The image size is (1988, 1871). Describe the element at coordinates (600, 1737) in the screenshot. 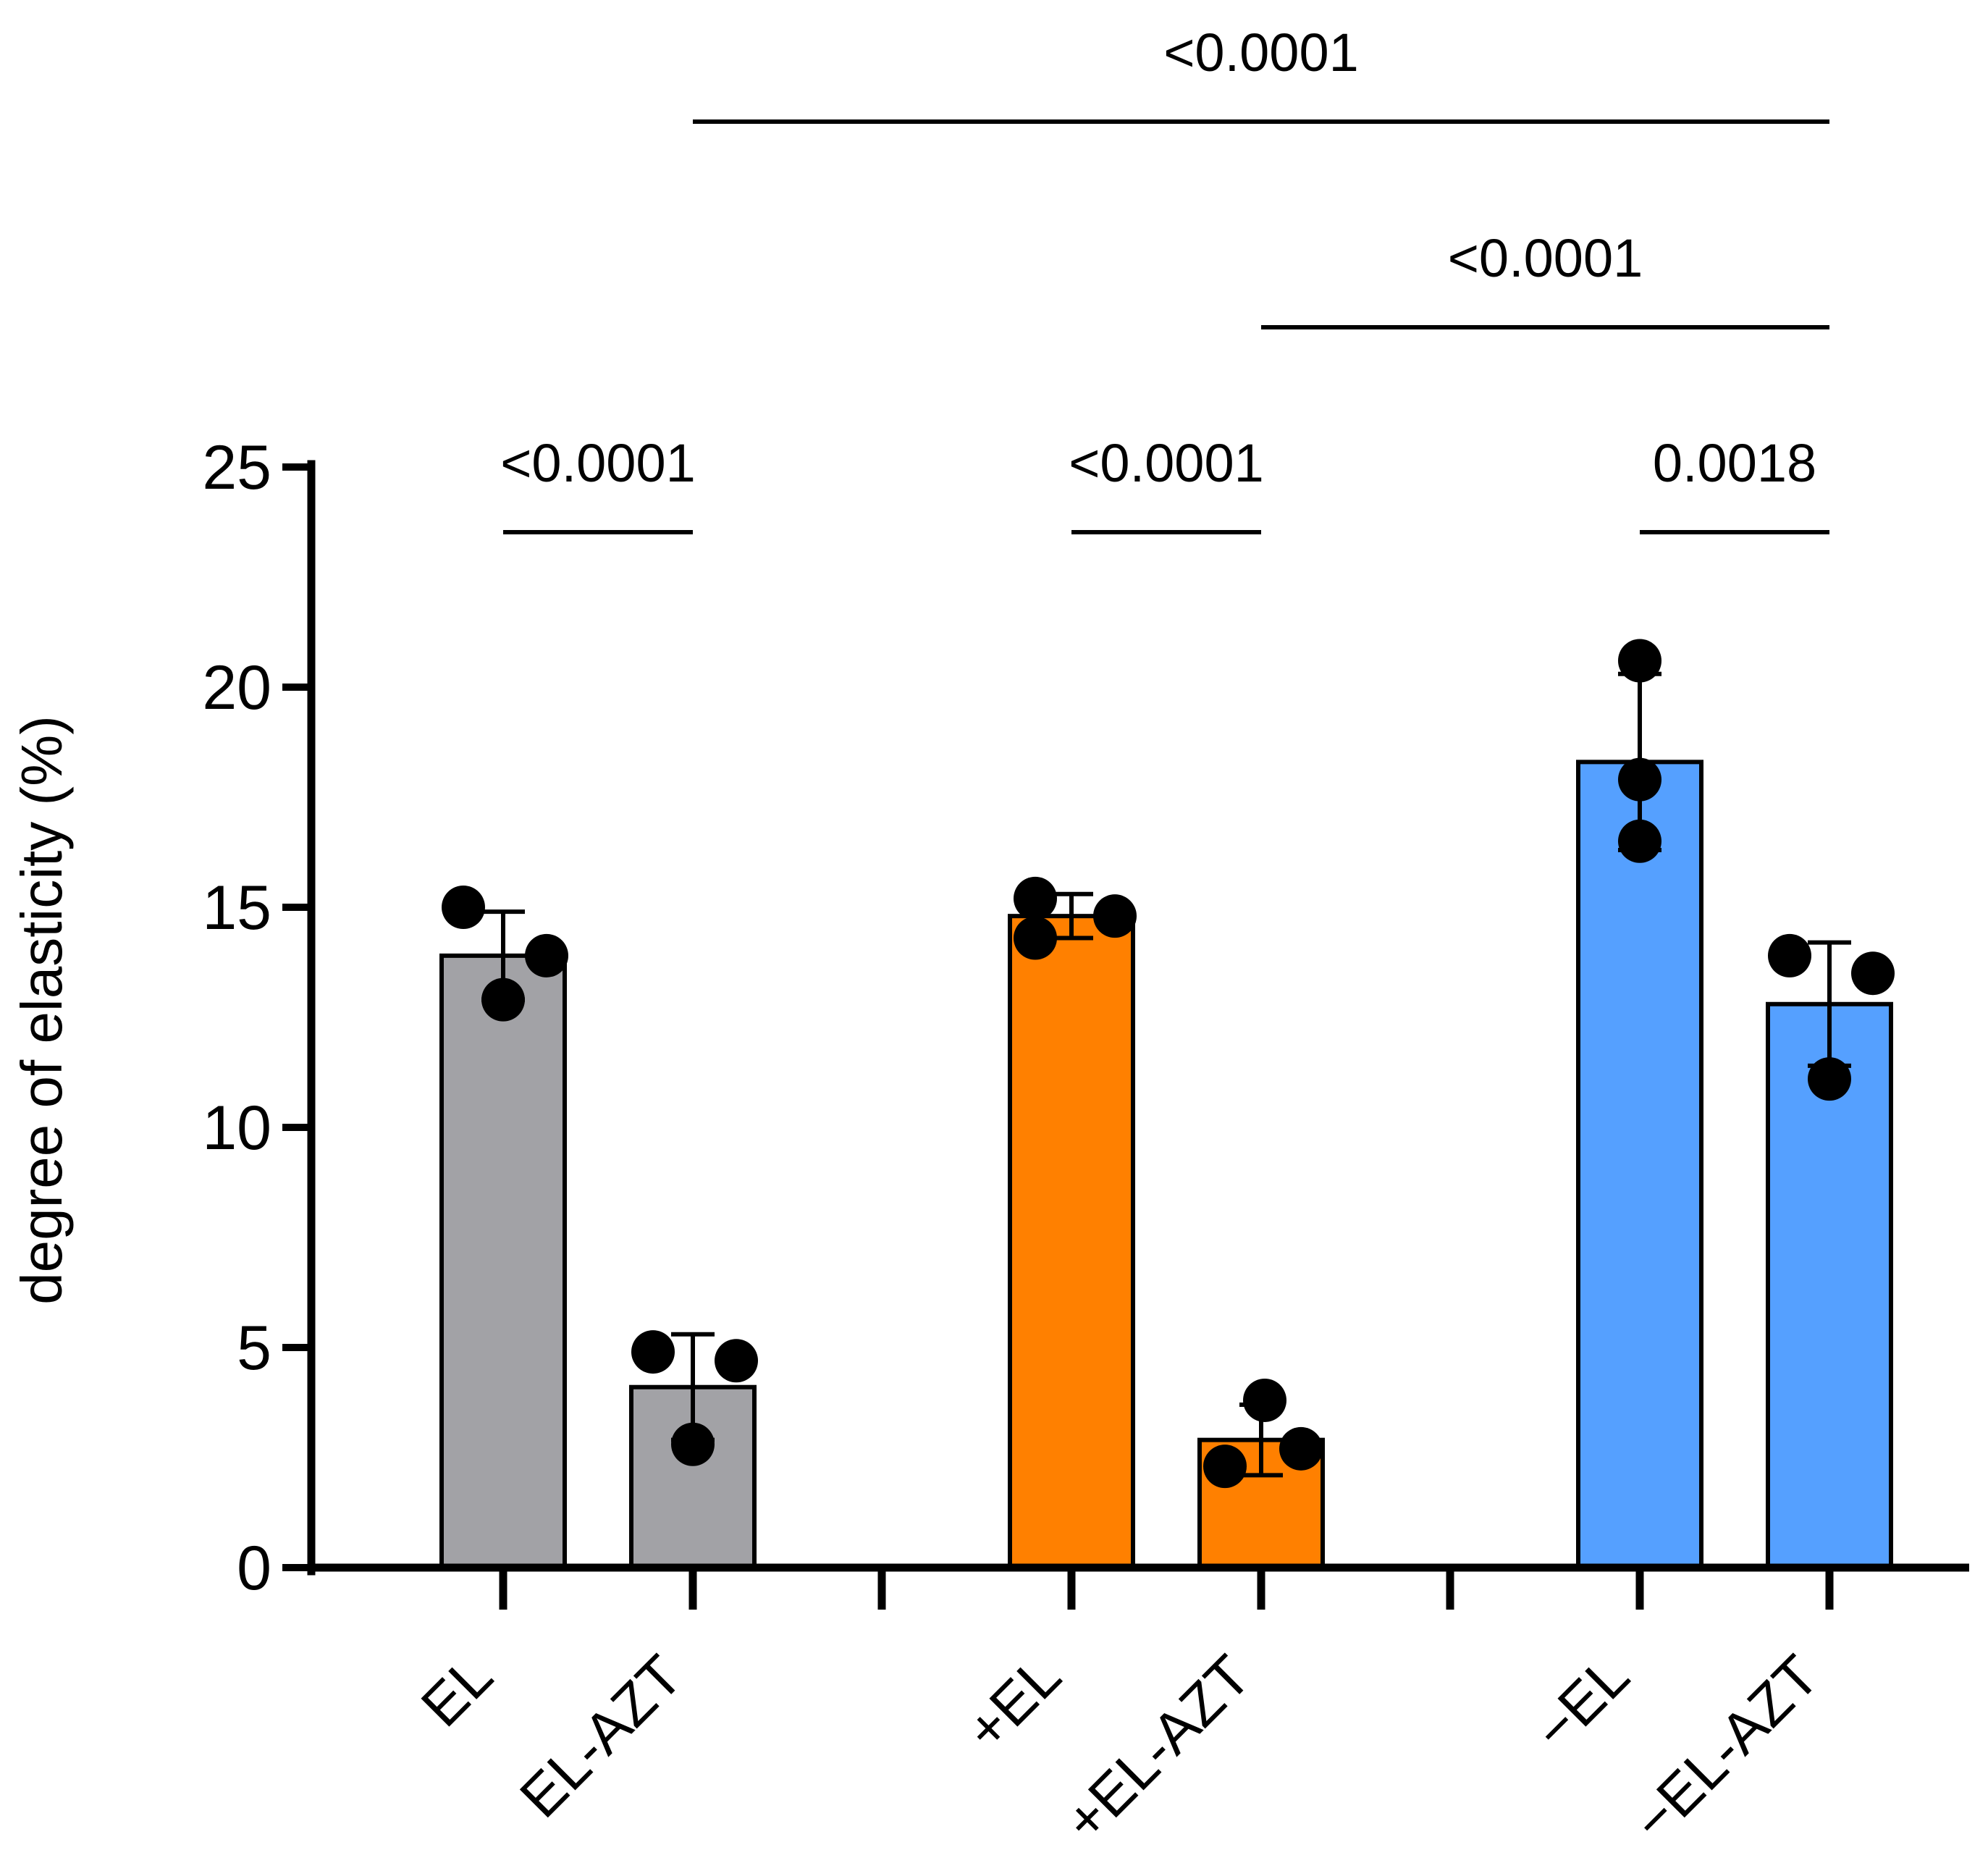

I see `x-tick-label: EL-AZT` at that location.